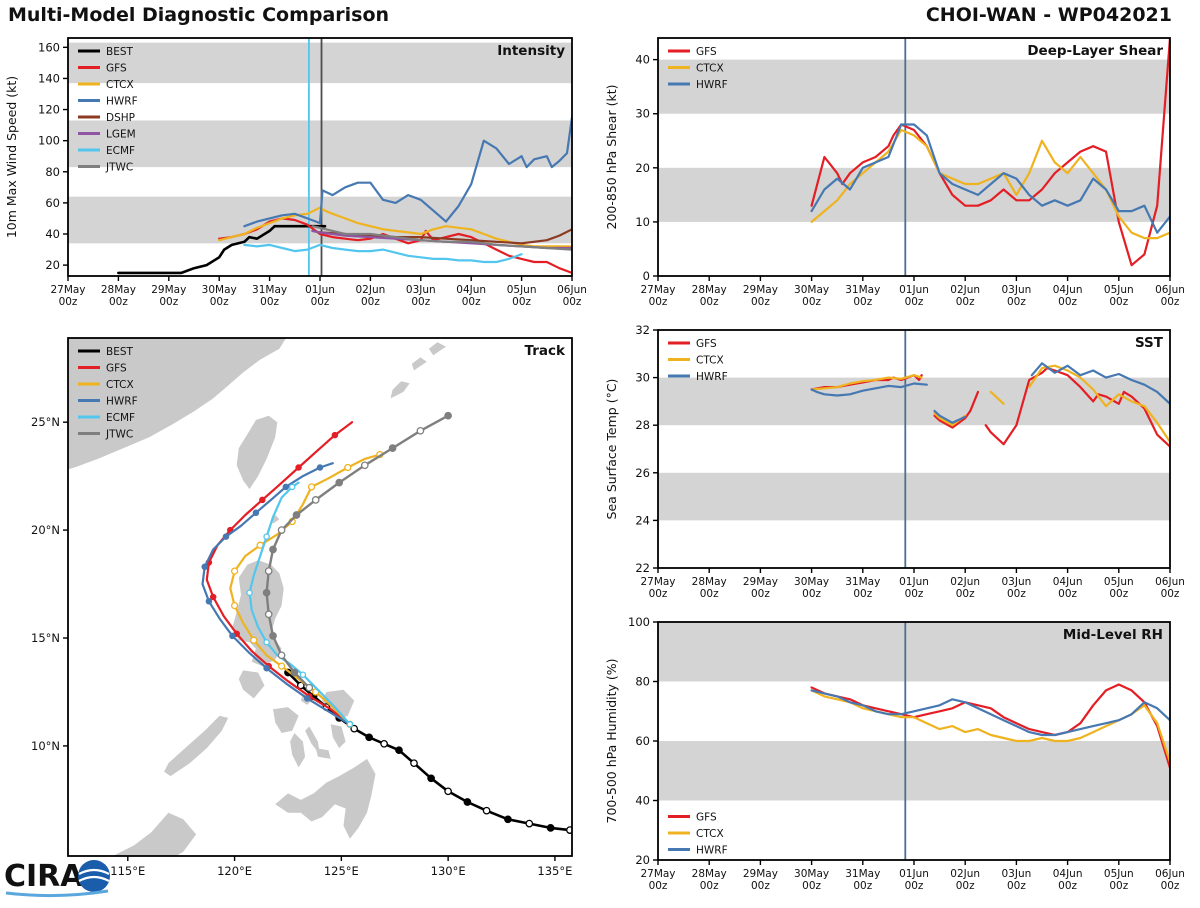  I want to click on panel-title: SST, so click(1149, 343).